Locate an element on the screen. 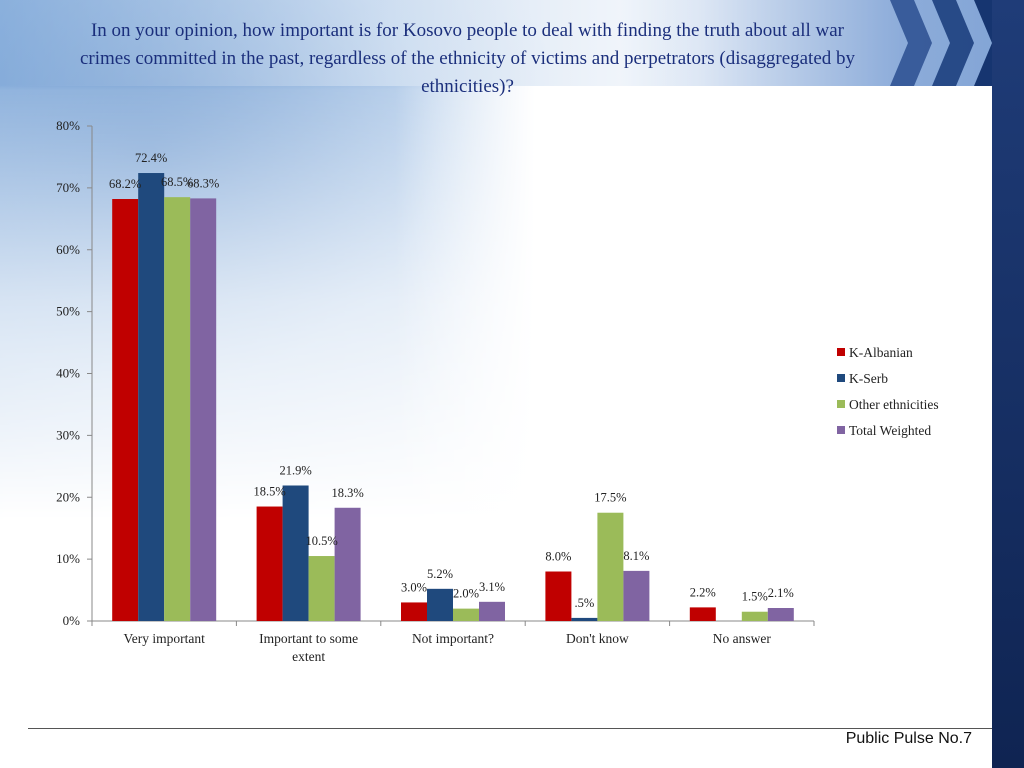 This screenshot has width=1024, height=768. y-tick-label: 50% is located at coordinates (68, 311).